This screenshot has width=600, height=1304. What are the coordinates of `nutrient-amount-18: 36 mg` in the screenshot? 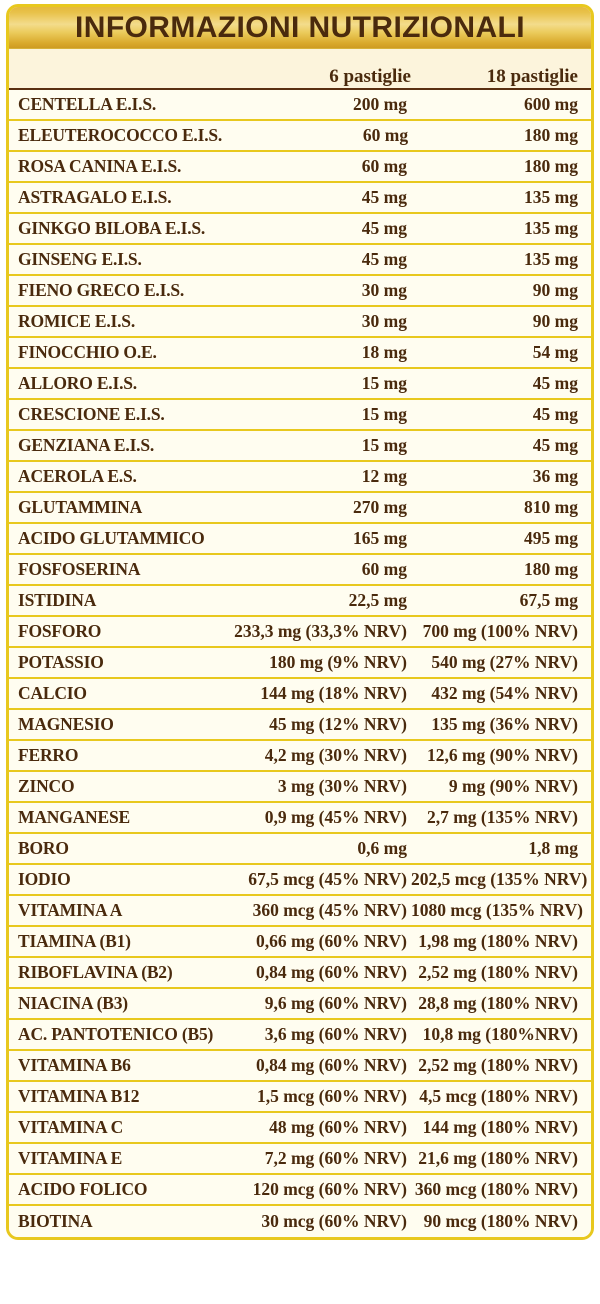 It's located at (555, 475).